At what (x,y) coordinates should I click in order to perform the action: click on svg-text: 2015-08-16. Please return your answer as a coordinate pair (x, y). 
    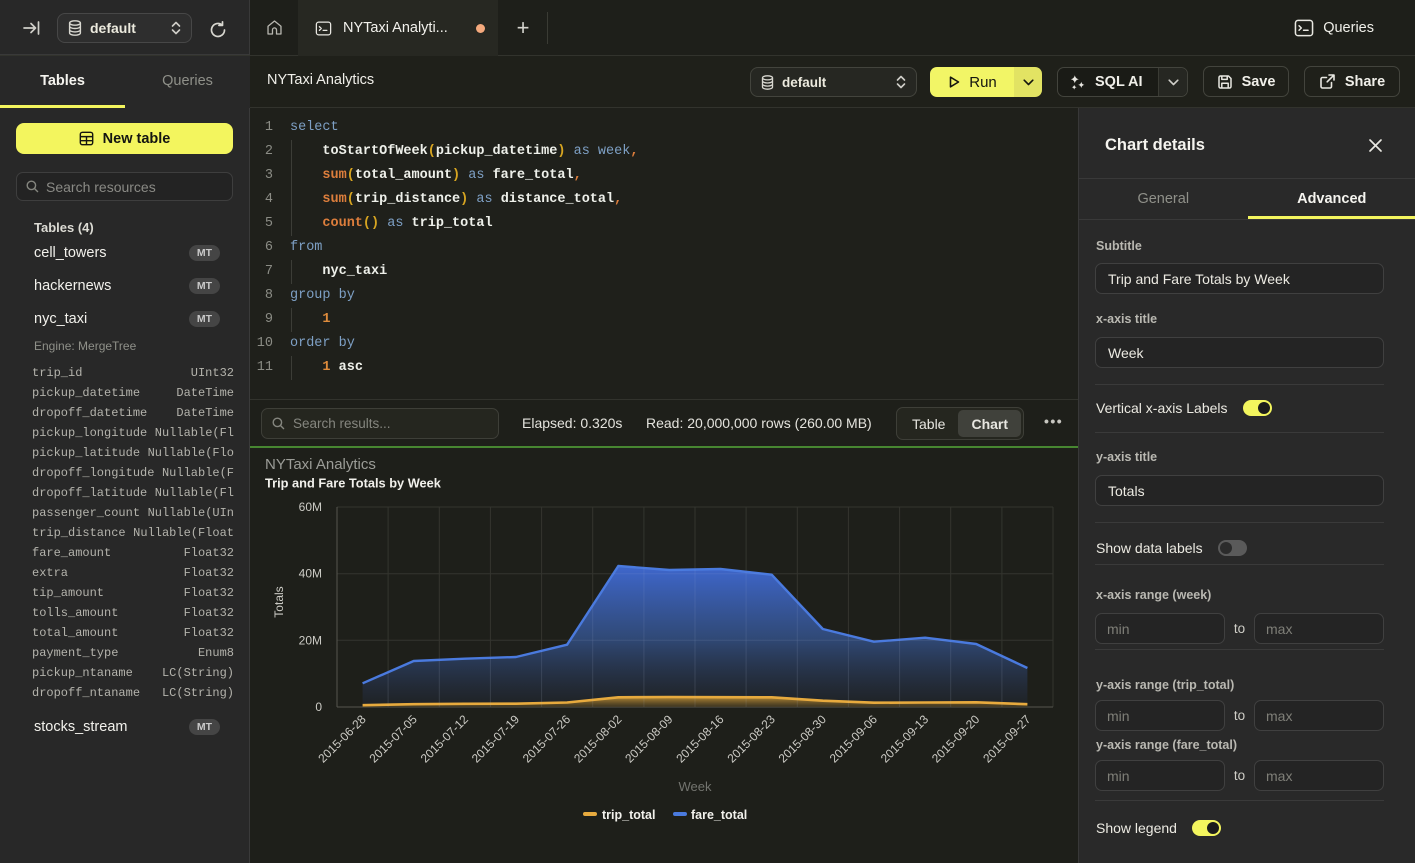
    Looking at the image, I should click on (700, 739).